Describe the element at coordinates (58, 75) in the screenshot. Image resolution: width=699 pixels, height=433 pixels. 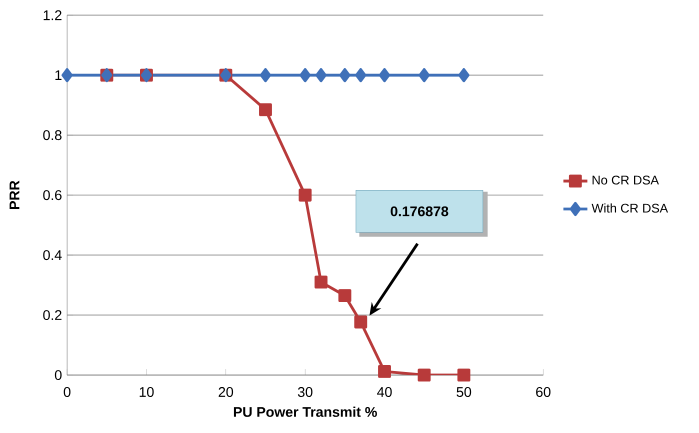
I see `y-tick-label: 1` at that location.